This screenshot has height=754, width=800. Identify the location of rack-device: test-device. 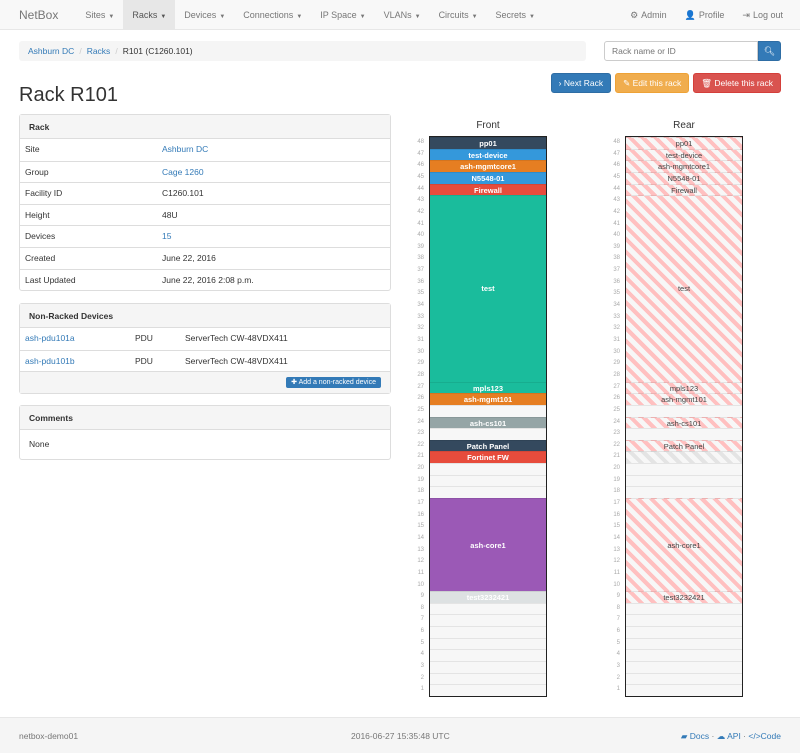
(488, 154).